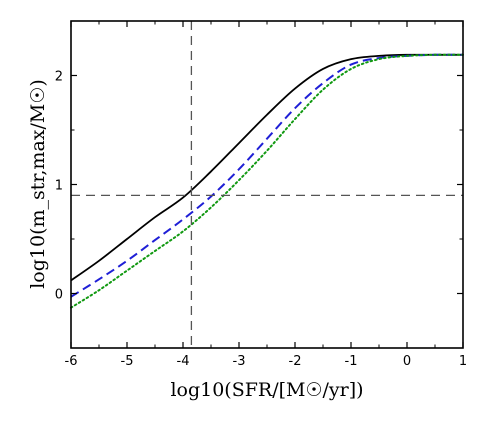  I want to click on y-tick-label: 2, so click(59, 77).